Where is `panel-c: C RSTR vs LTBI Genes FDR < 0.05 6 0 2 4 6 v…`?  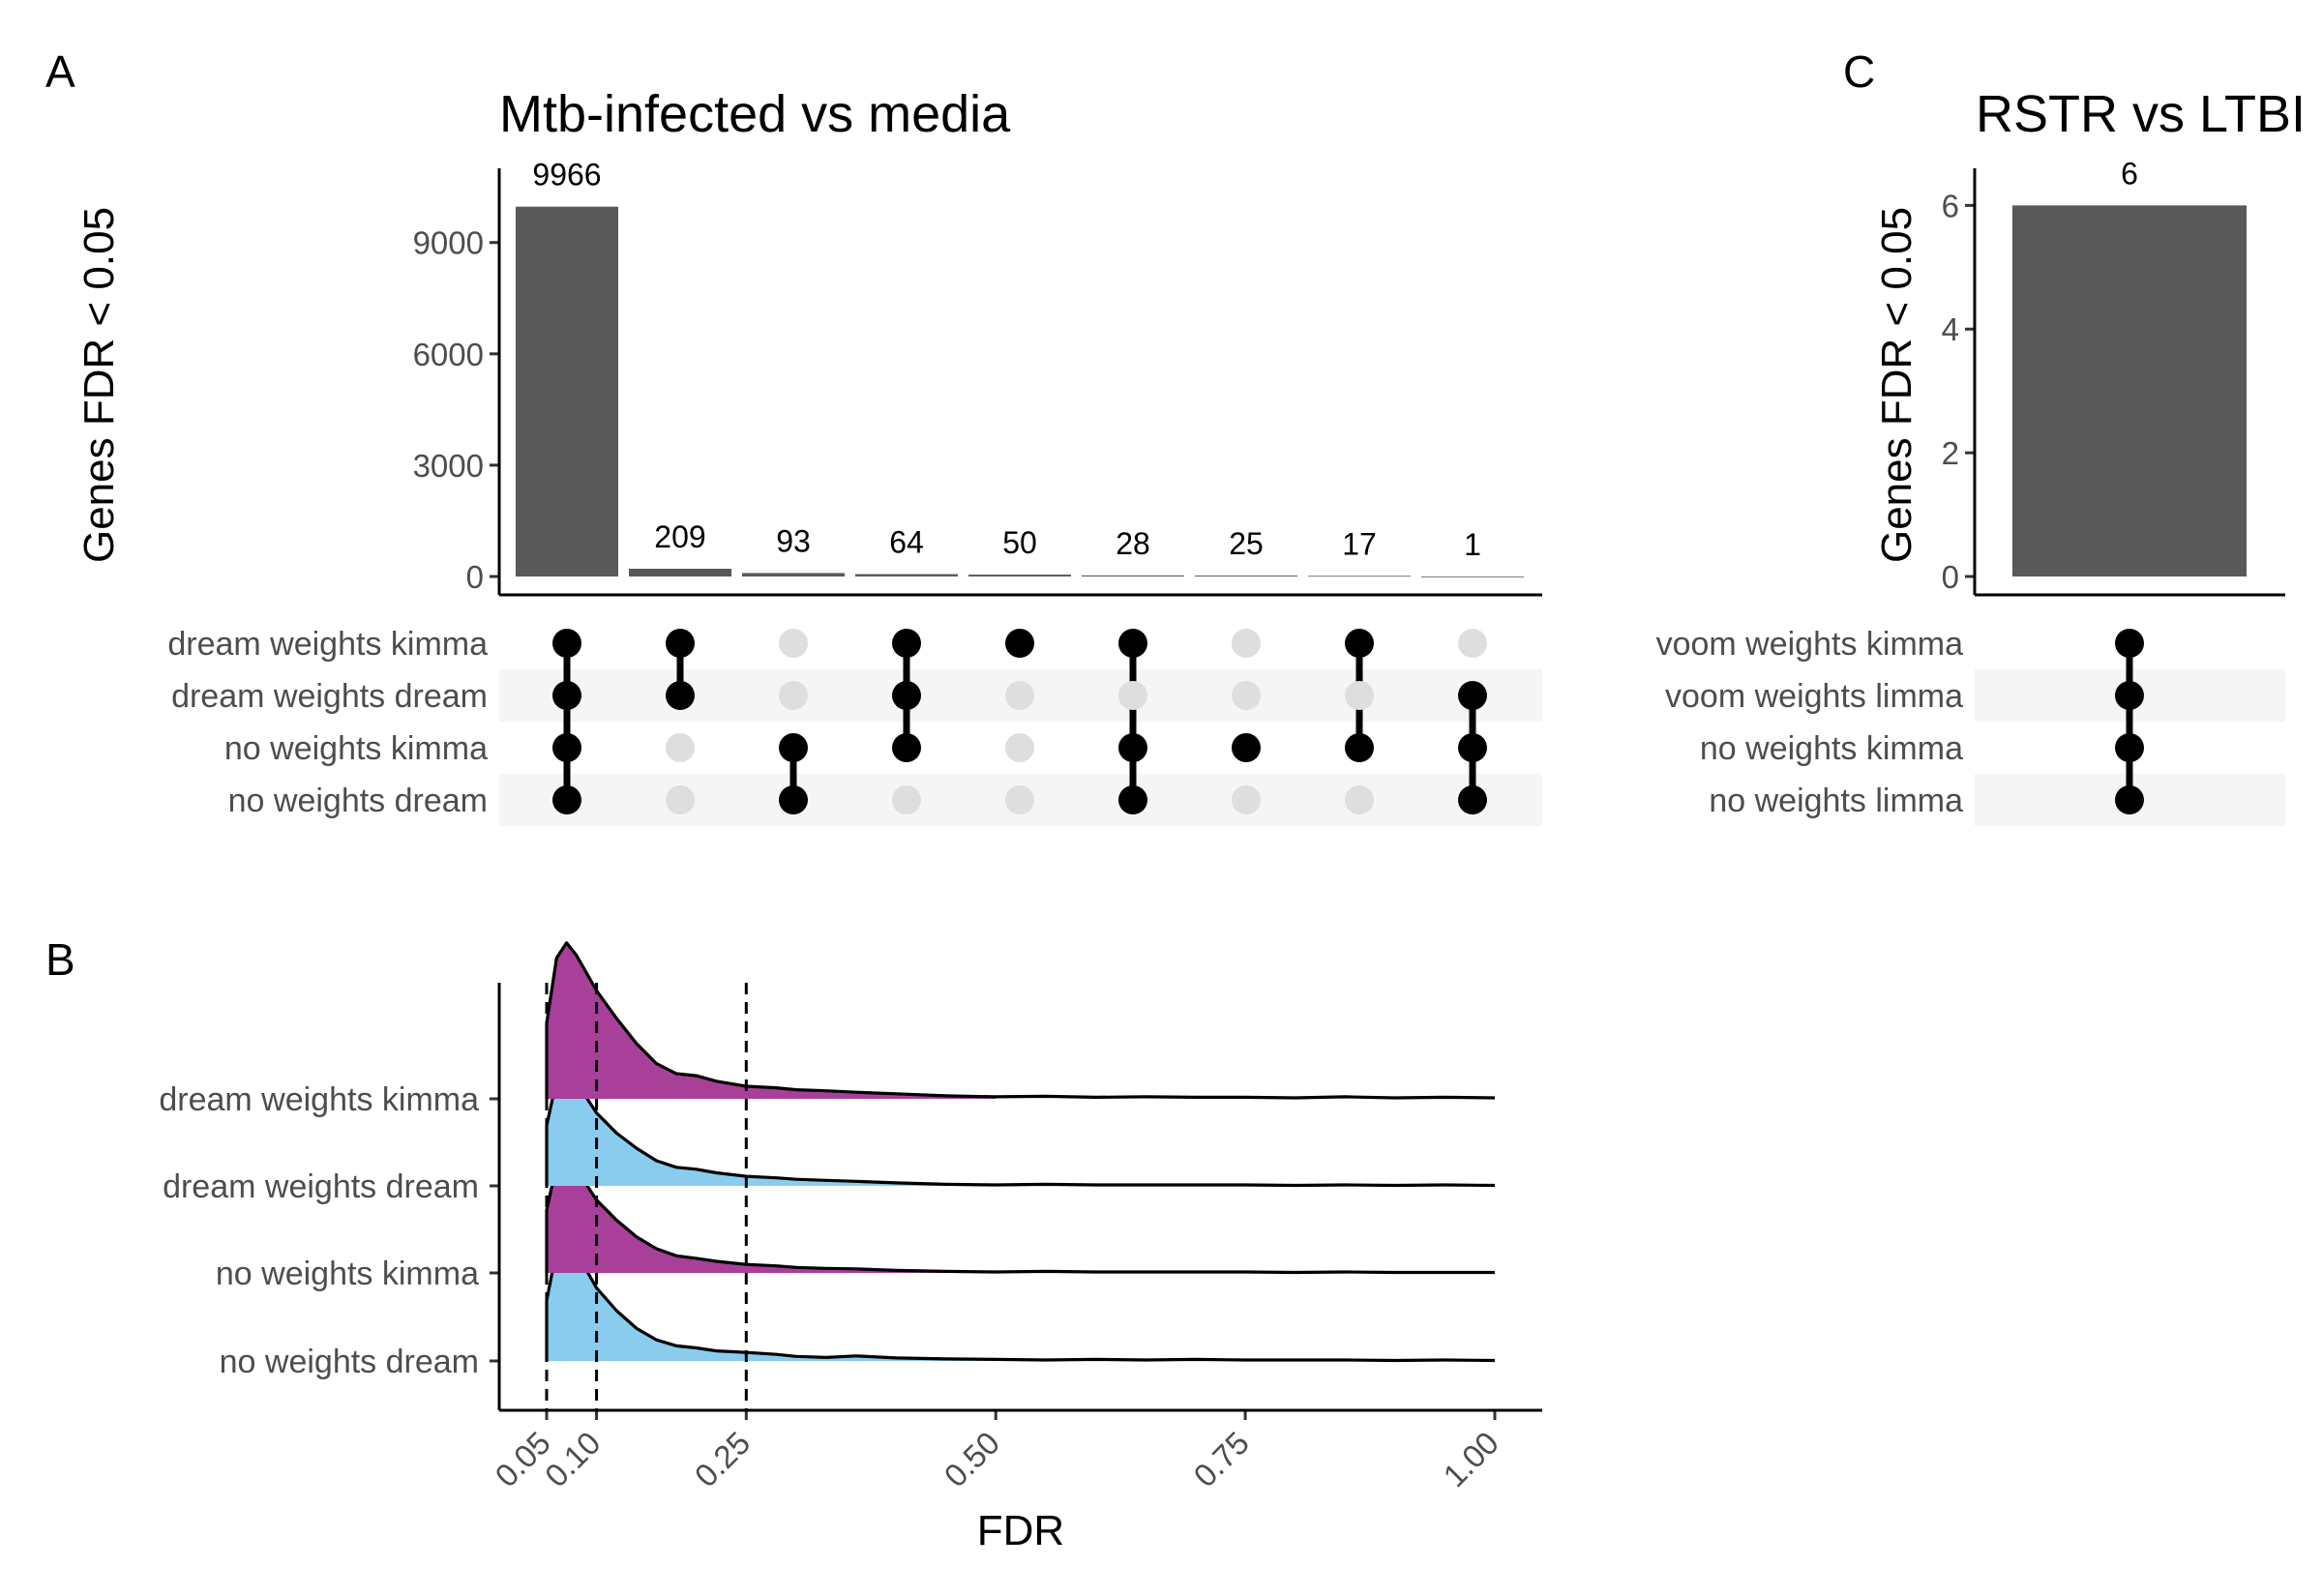
panel-c: C RSTR vs LTBI Genes FDR < 0.05 6 0 2 4 6 v… is located at coordinates (1981, 436).